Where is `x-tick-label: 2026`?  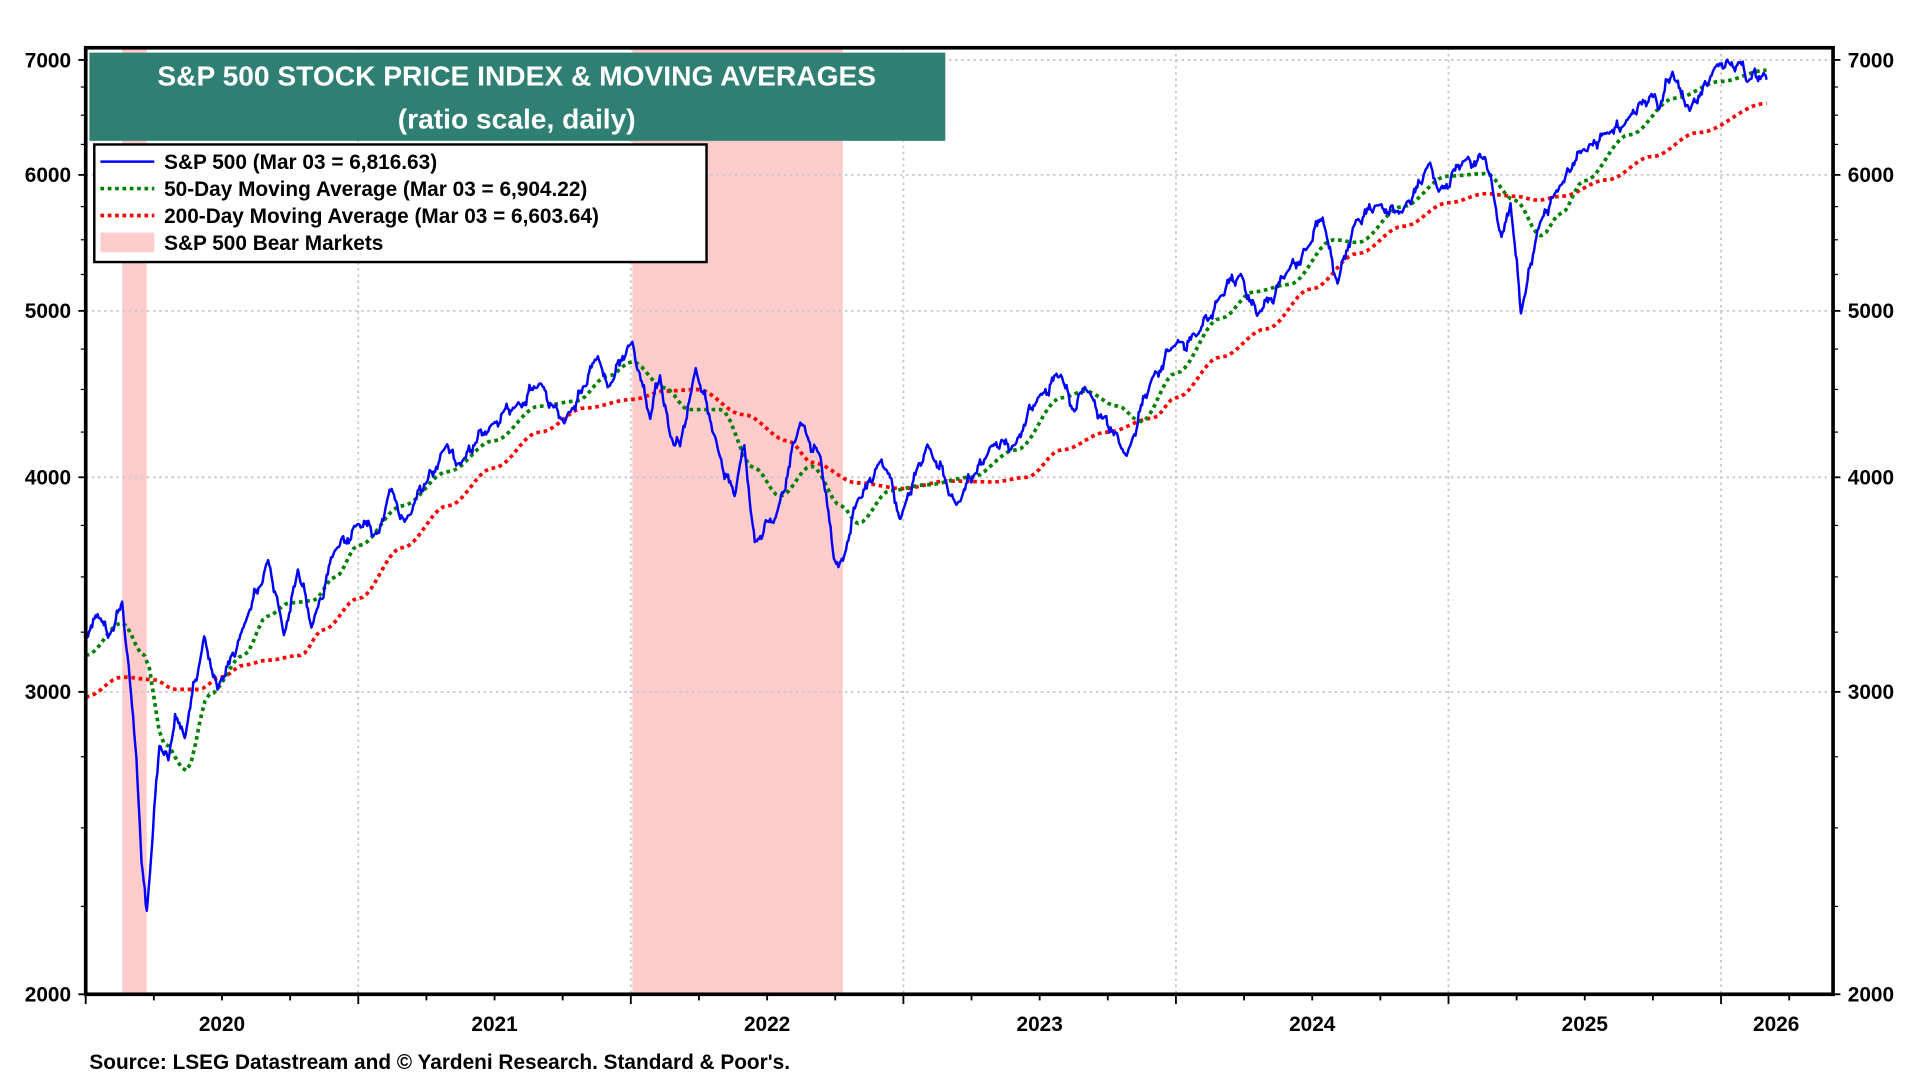
x-tick-label: 2026 is located at coordinates (1776, 1024).